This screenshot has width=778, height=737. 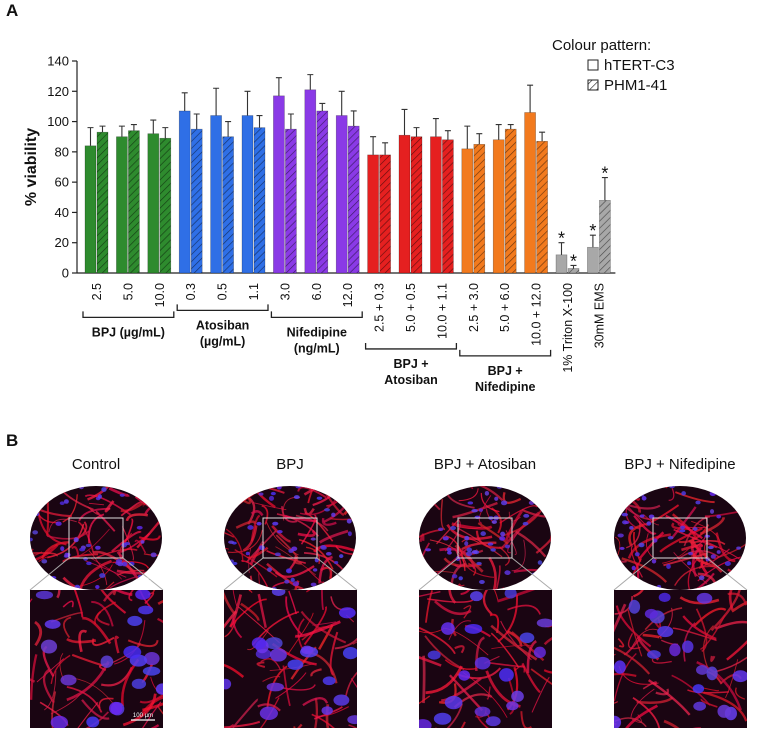 I want to click on panel-label: B, so click(x=12, y=440).